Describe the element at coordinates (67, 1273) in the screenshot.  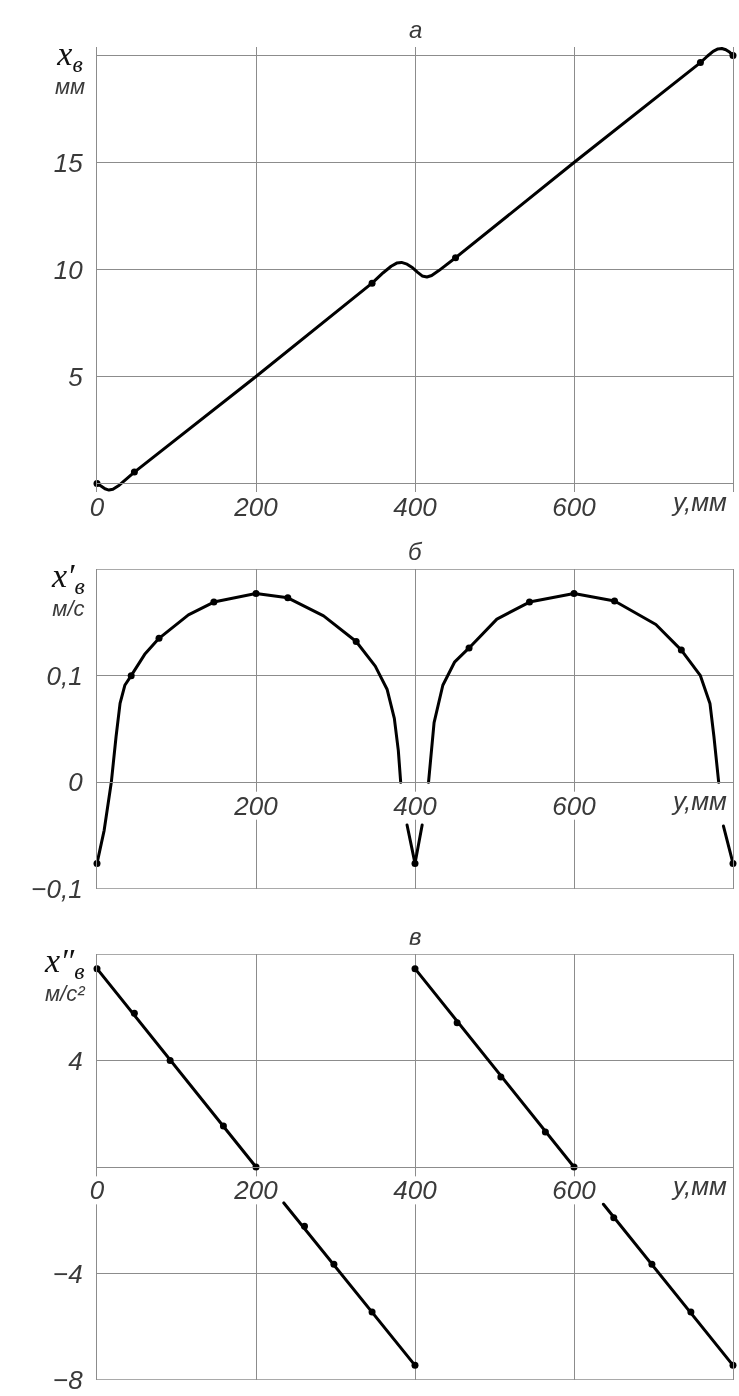
I see `y-tick-label: −4` at that location.